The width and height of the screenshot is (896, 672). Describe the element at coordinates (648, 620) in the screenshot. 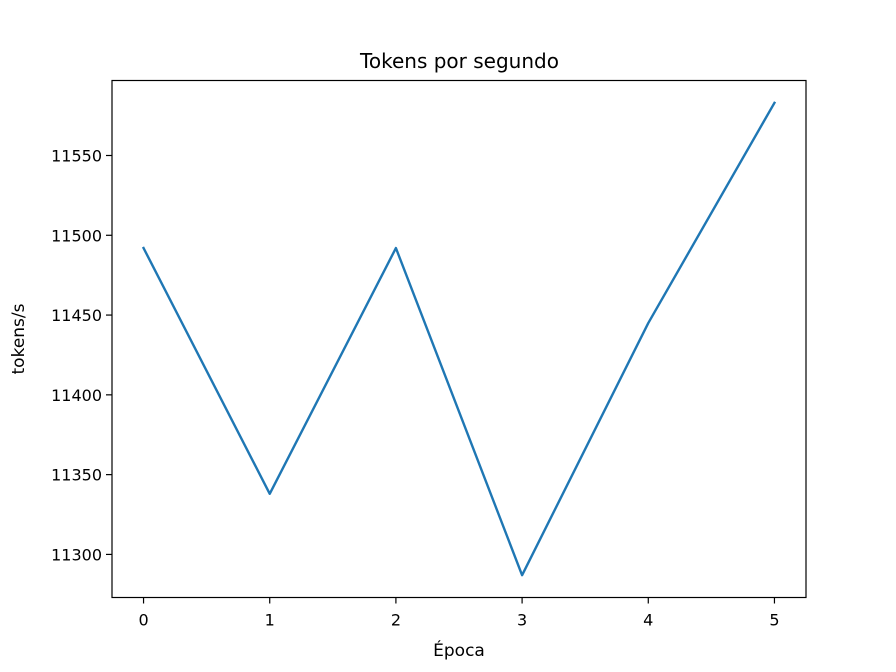

I see `x-tick-label: 4` at that location.